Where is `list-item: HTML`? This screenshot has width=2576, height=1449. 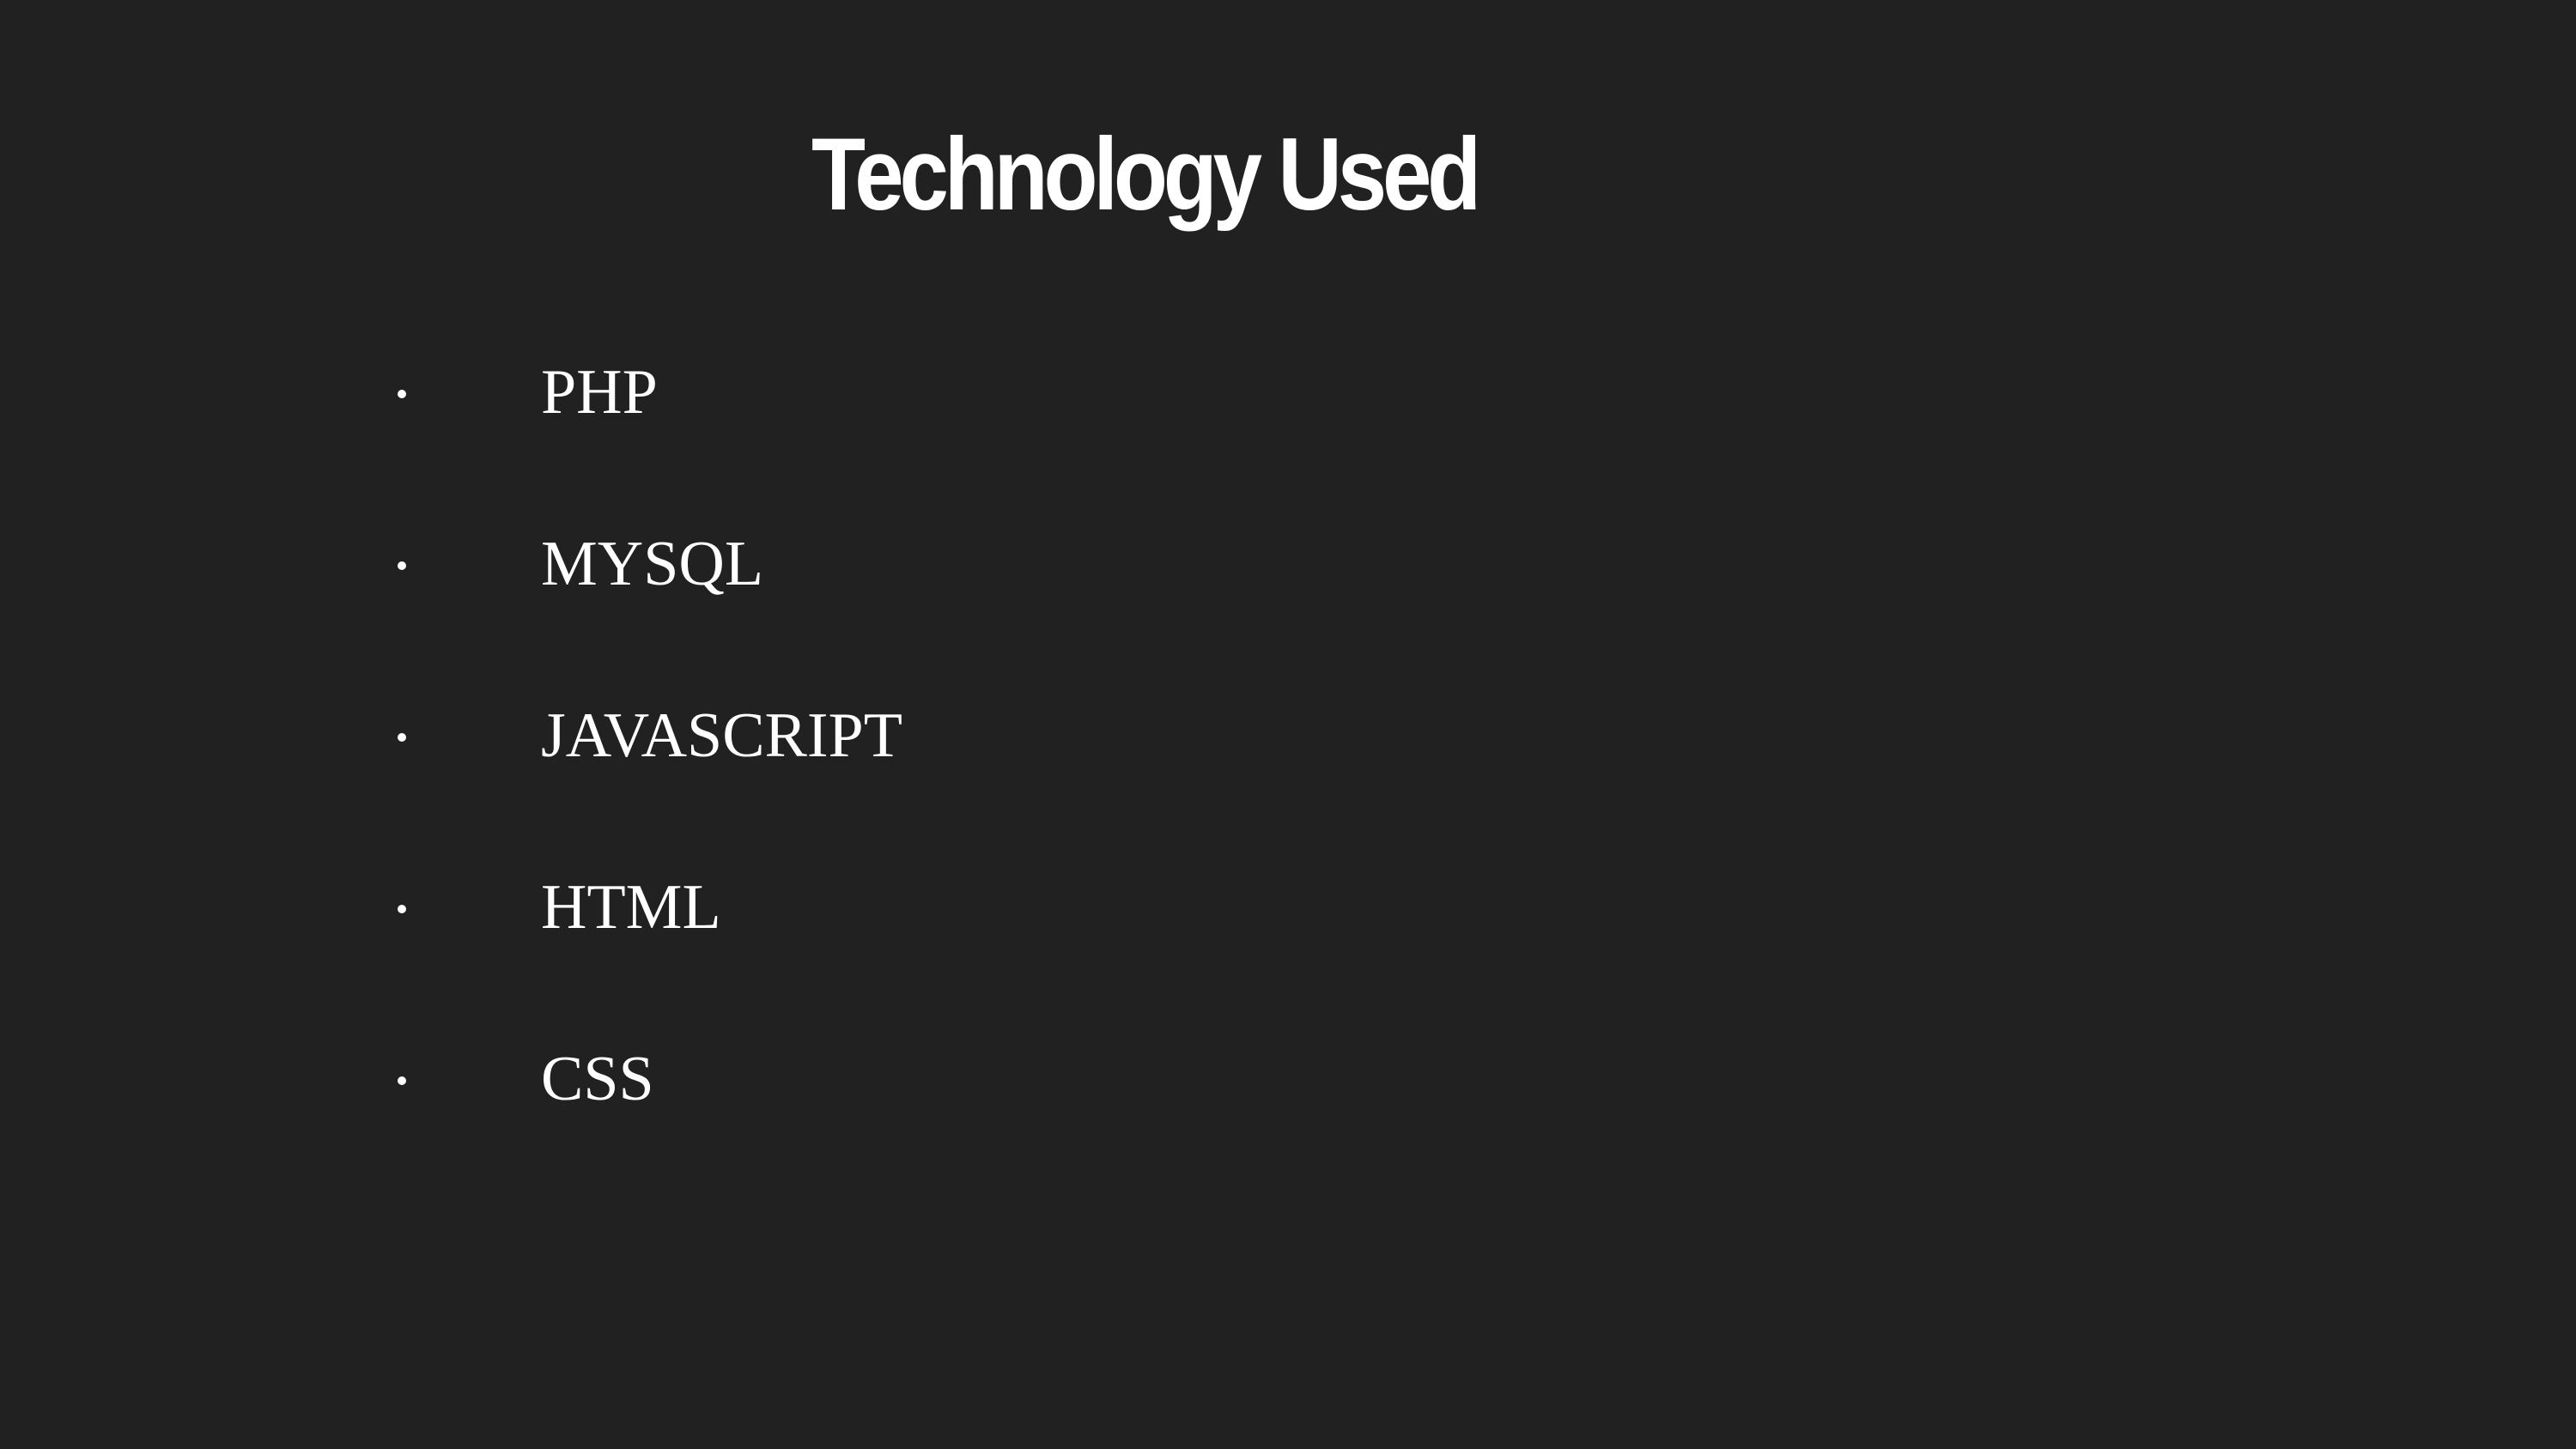
list-item: HTML is located at coordinates (601, 911).